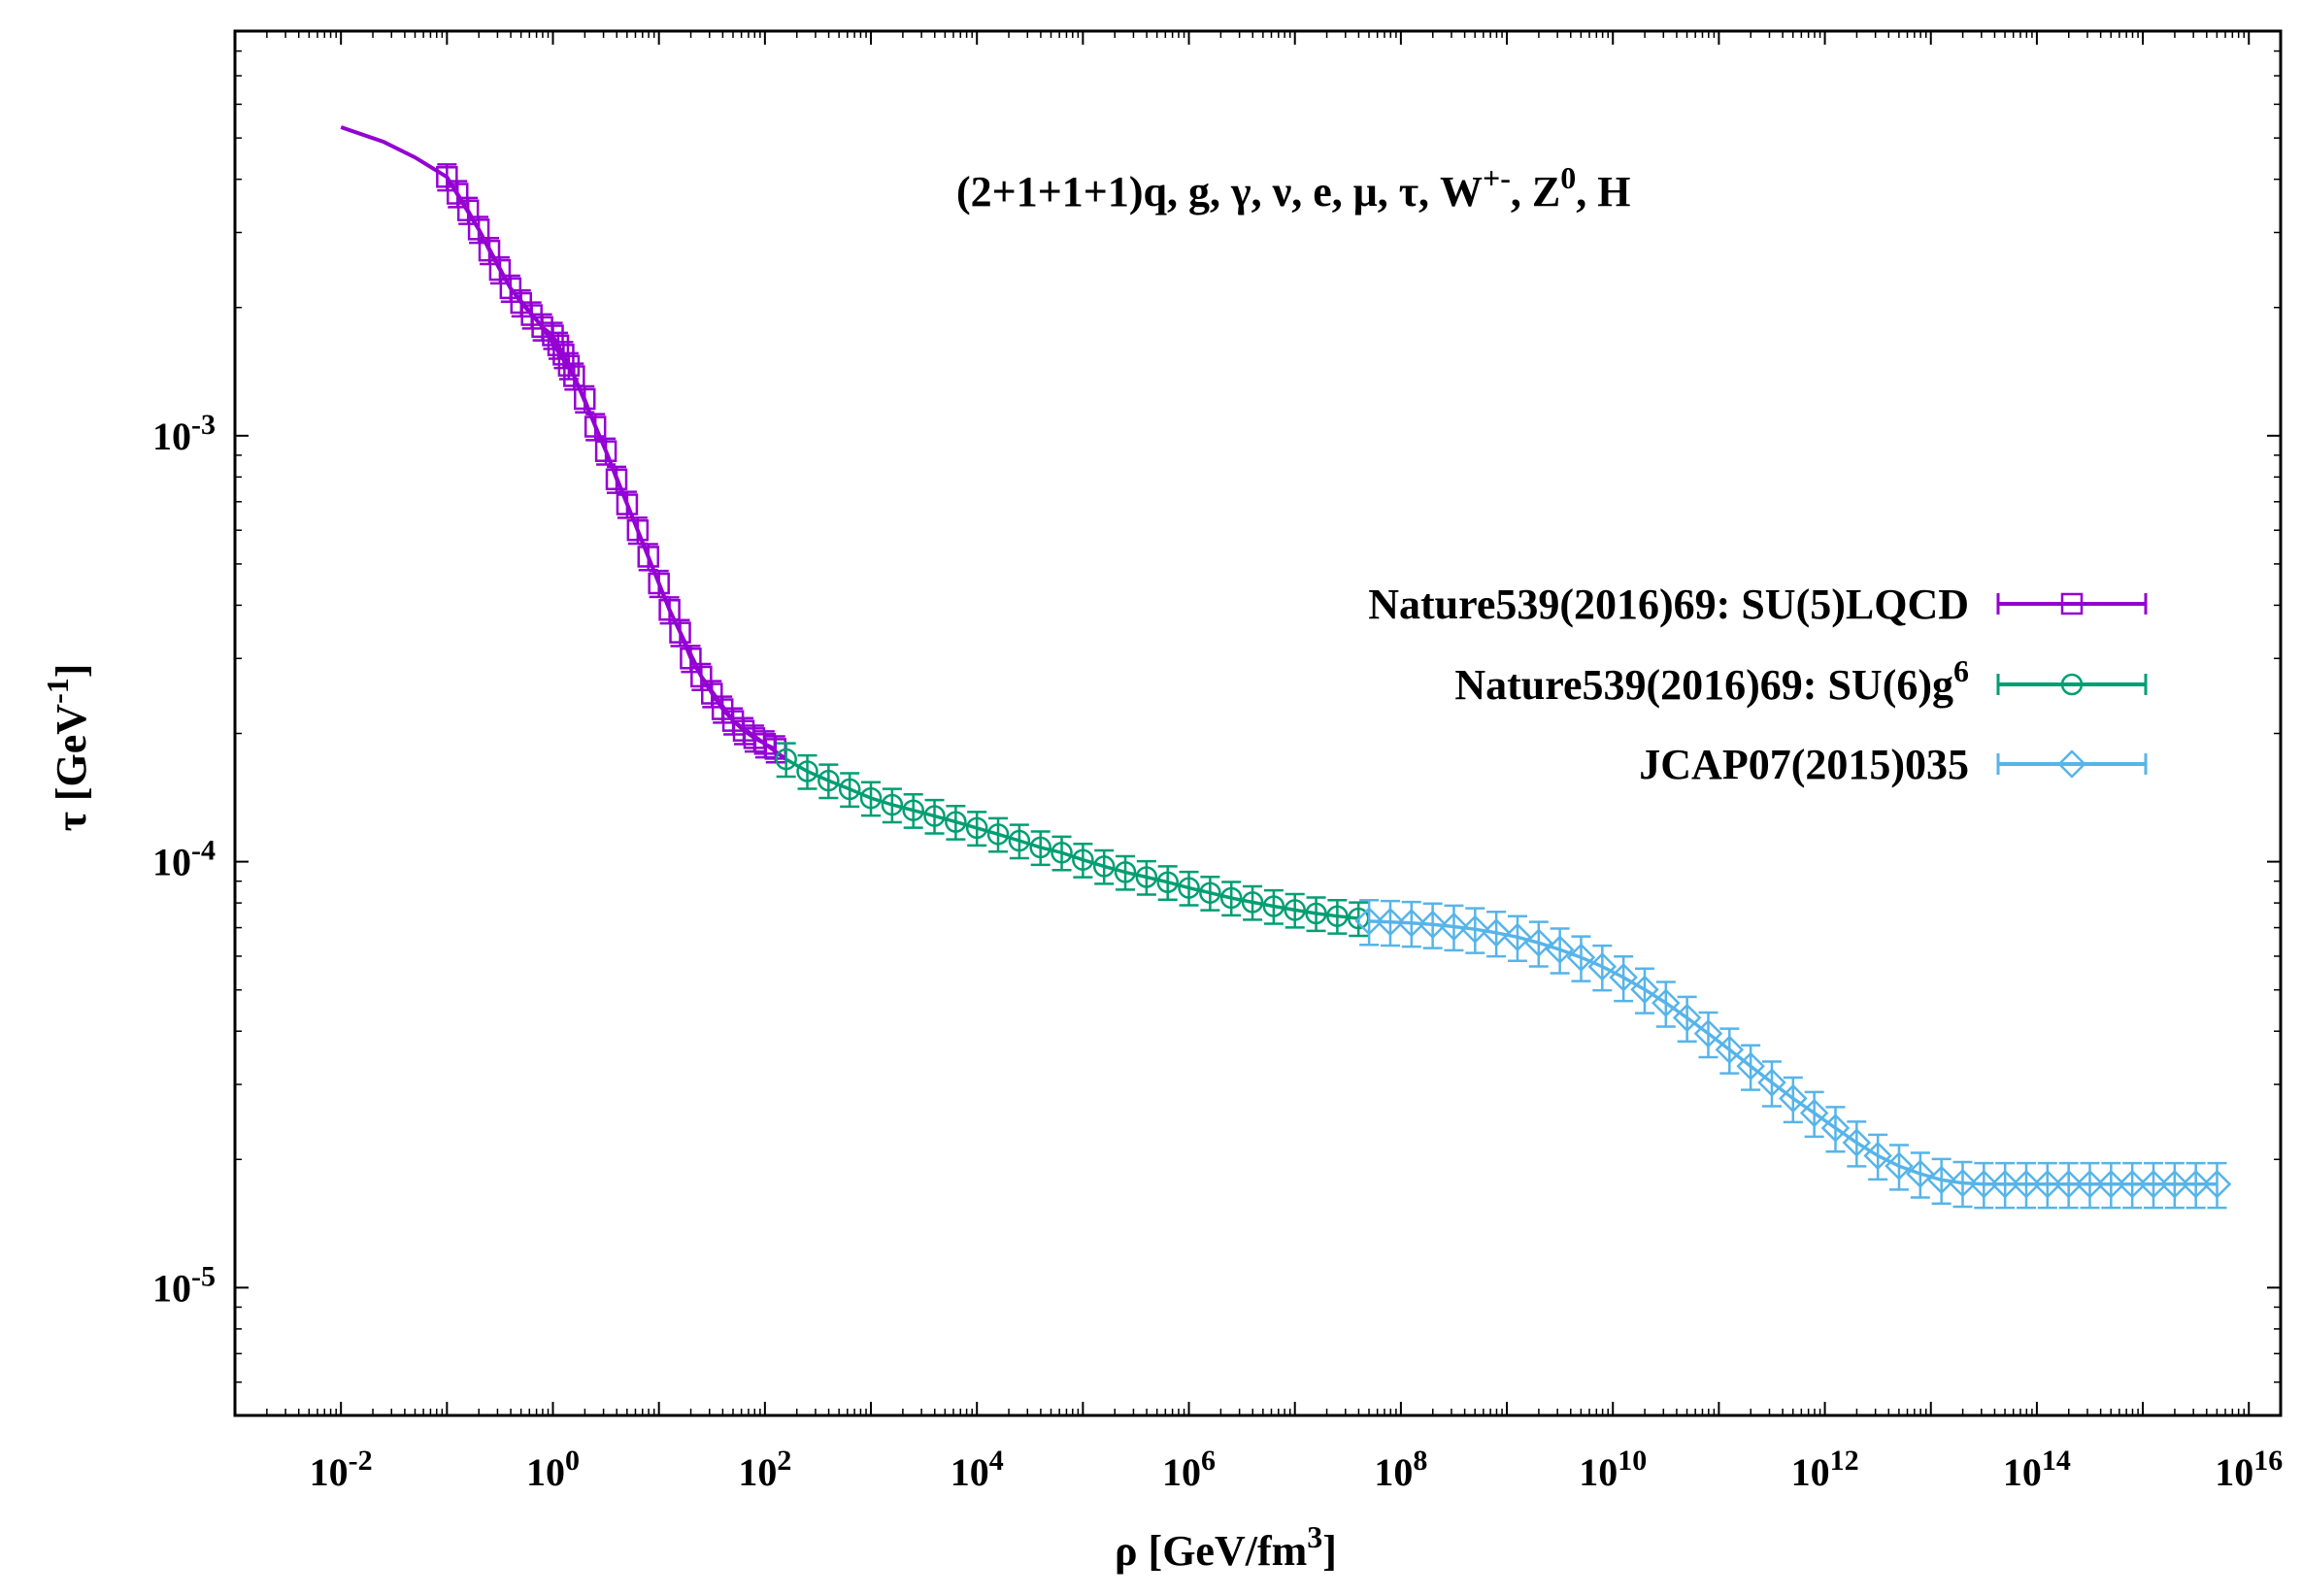 This screenshot has height=1596, width=2302. Describe the element at coordinates (2037, 1470) in the screenshot. I see `x-tick-label: 10¹⁴` at that location.